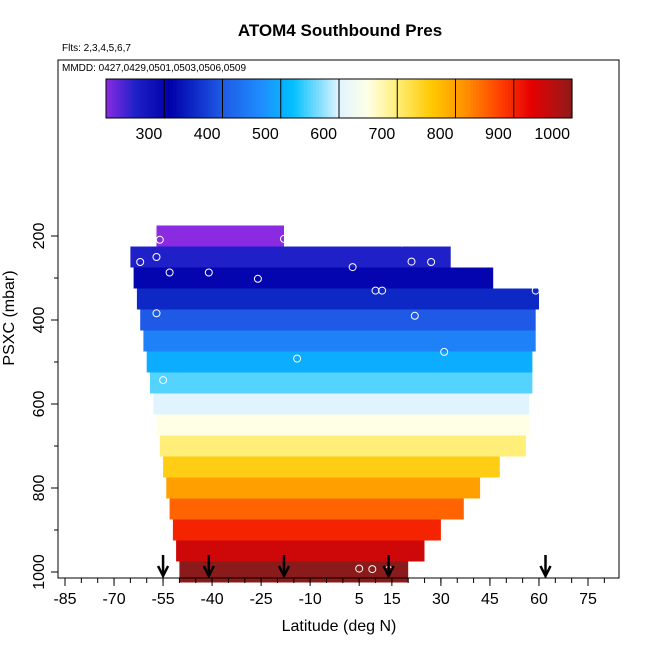 This screenshot has width=650, height=650. What do you see at coordinates (440, 134) in the screenshot?
I see `colorbar-tick-label: 800` at bounding box center [440, 134].